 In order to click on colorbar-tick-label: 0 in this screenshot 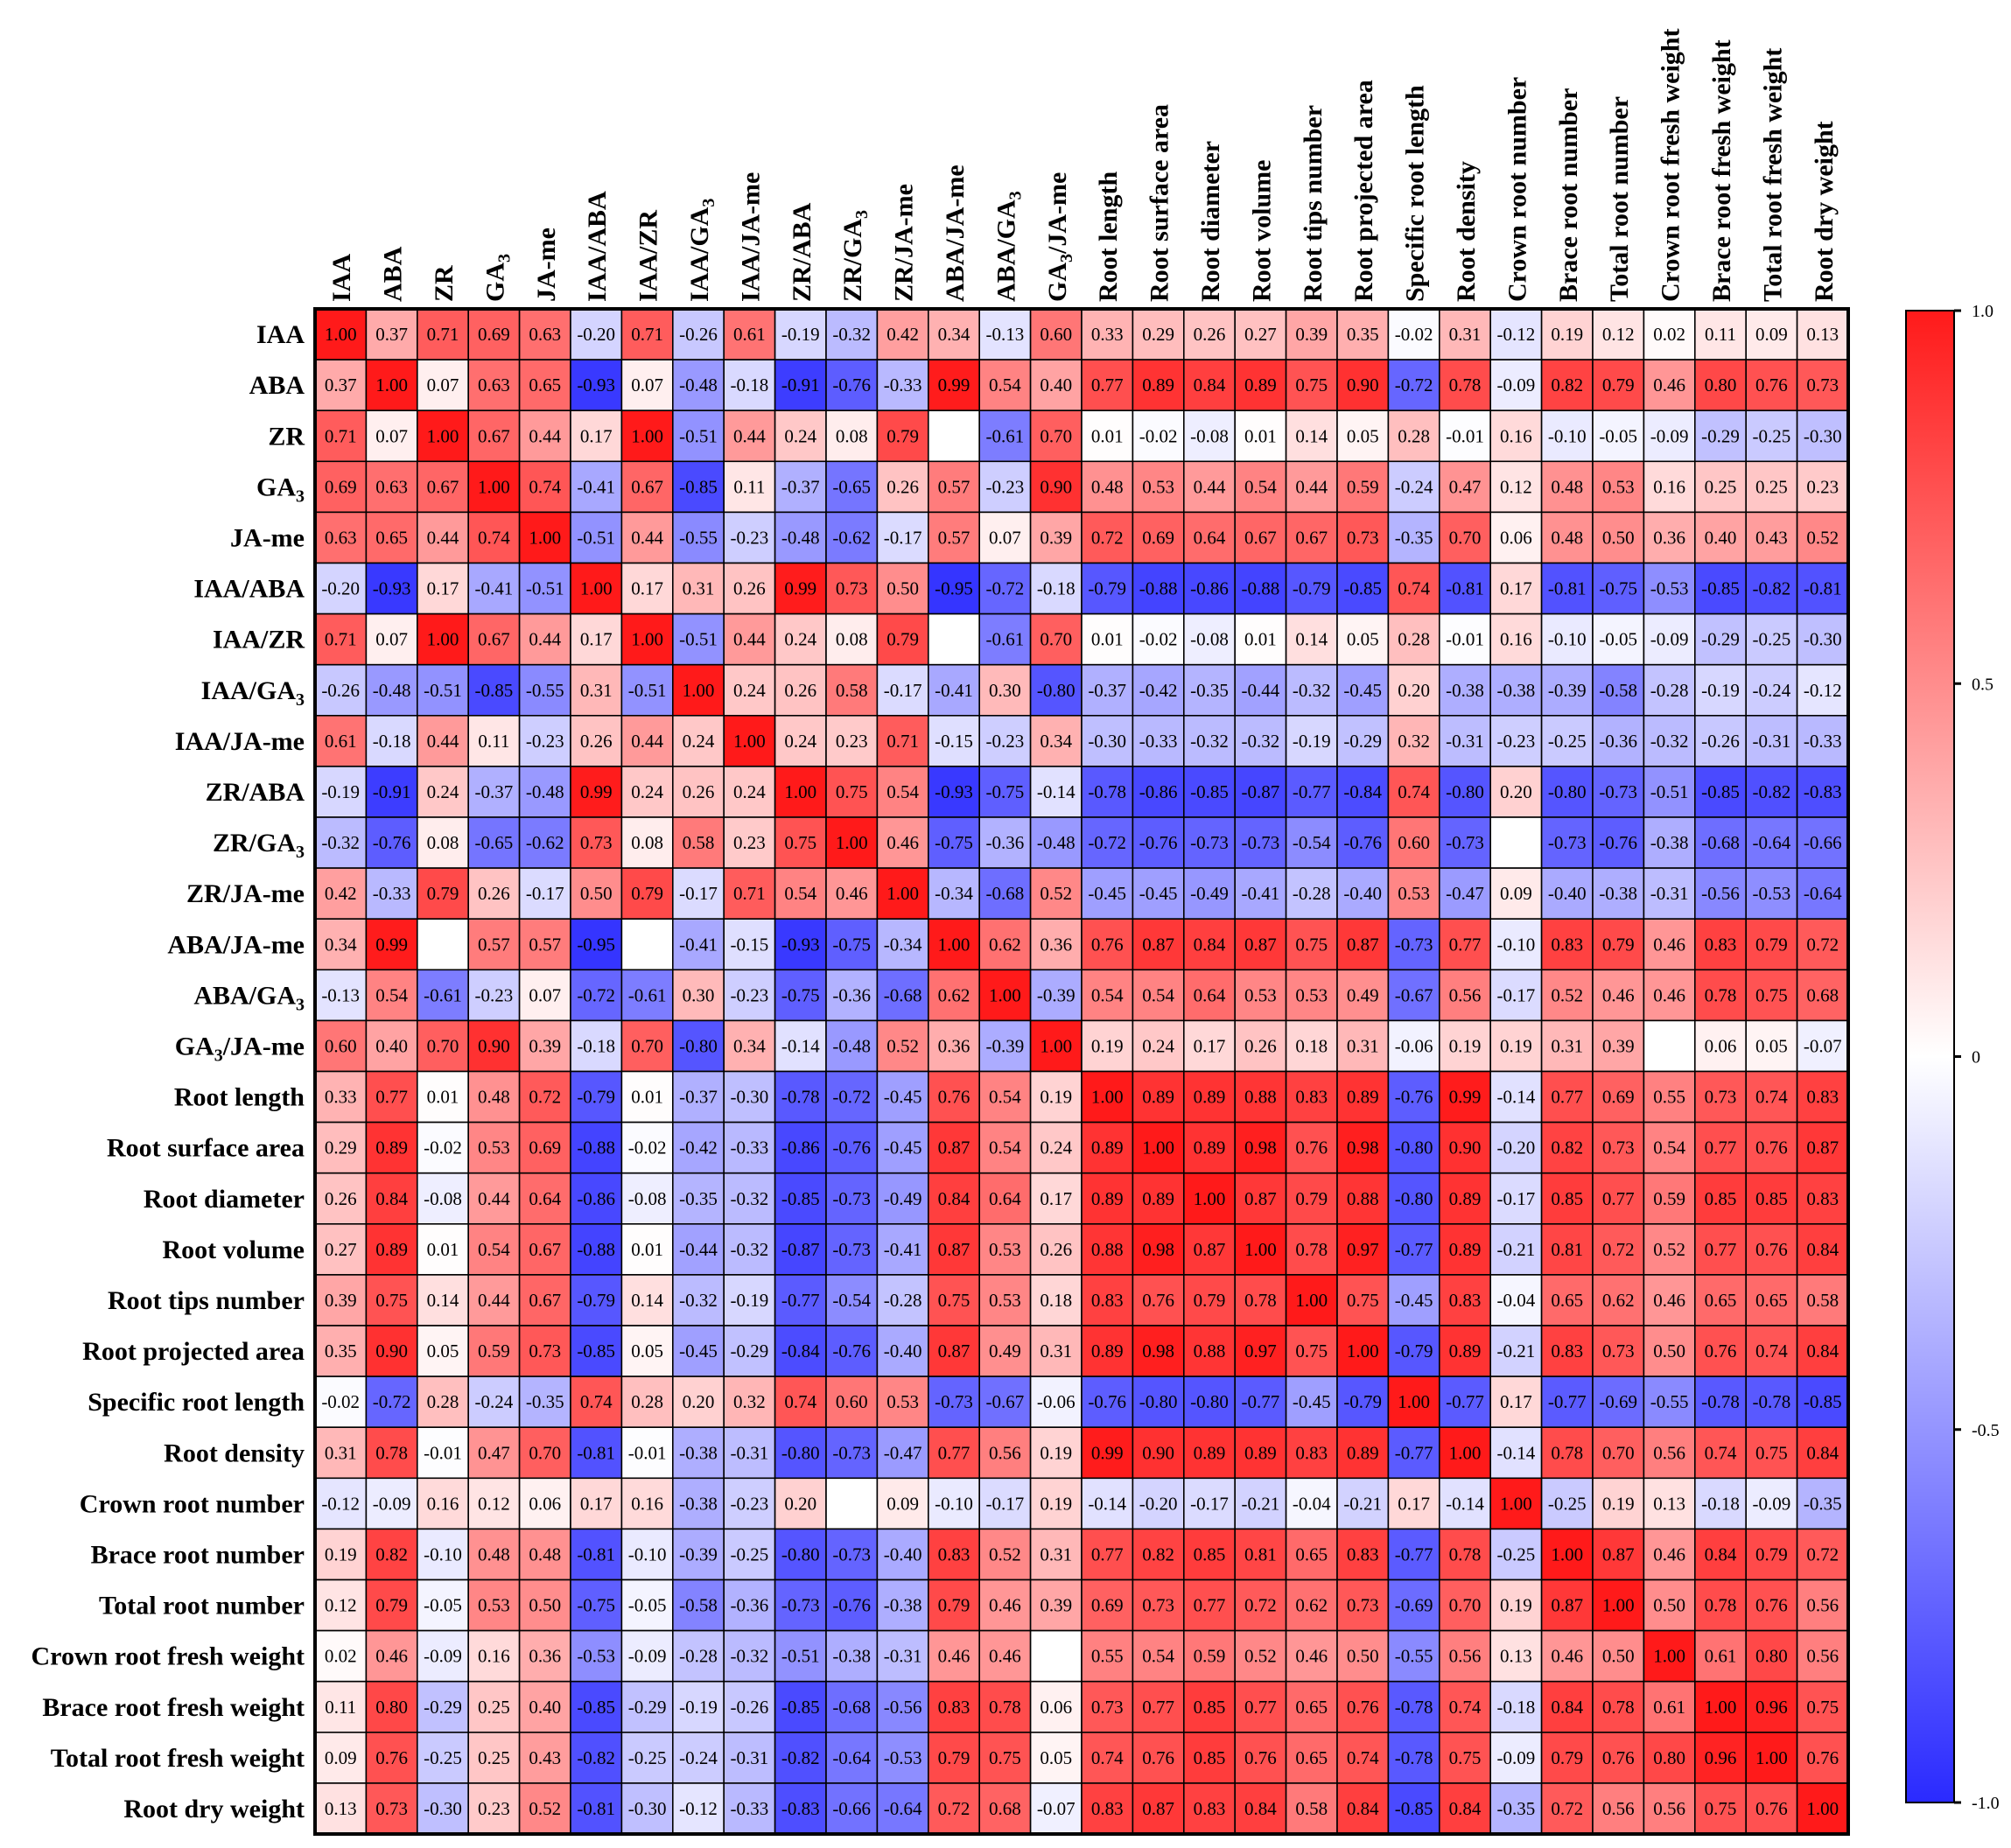, I will do `click(1976, 1058)`.